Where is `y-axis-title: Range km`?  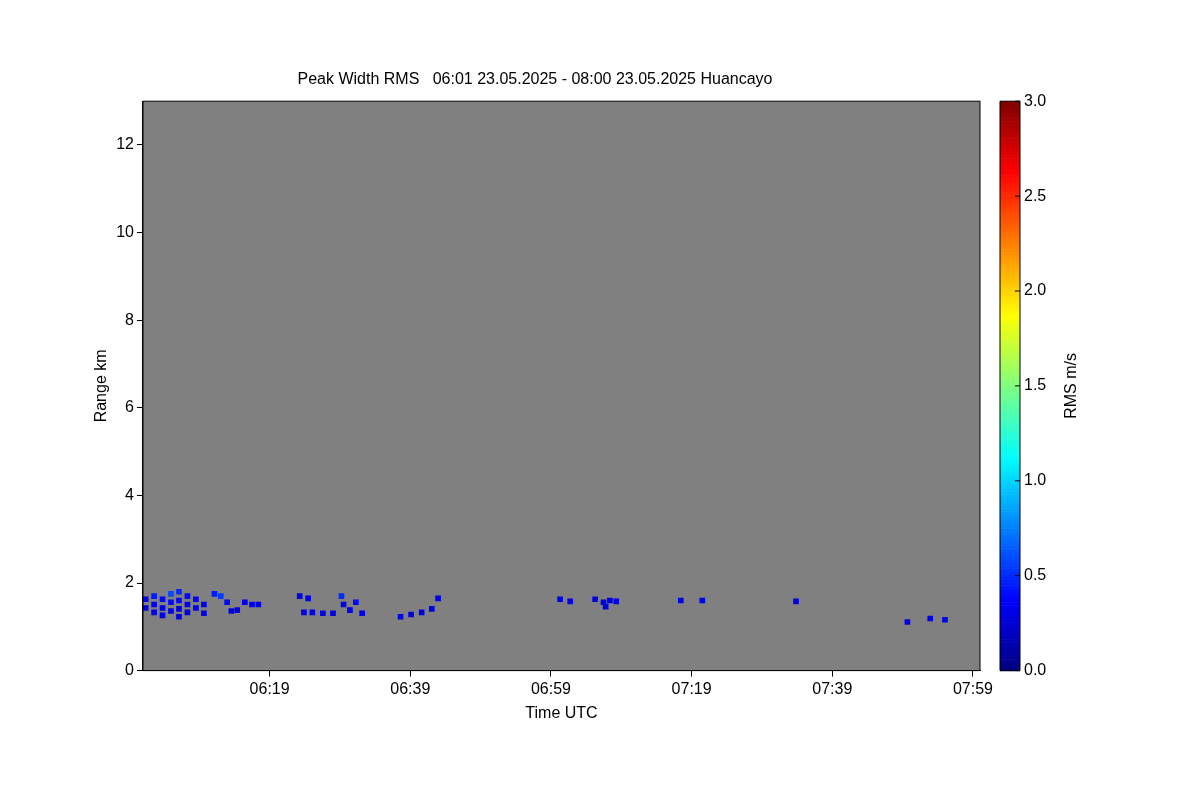 y-axis-title: Range km is located at coordinates (101, 386).